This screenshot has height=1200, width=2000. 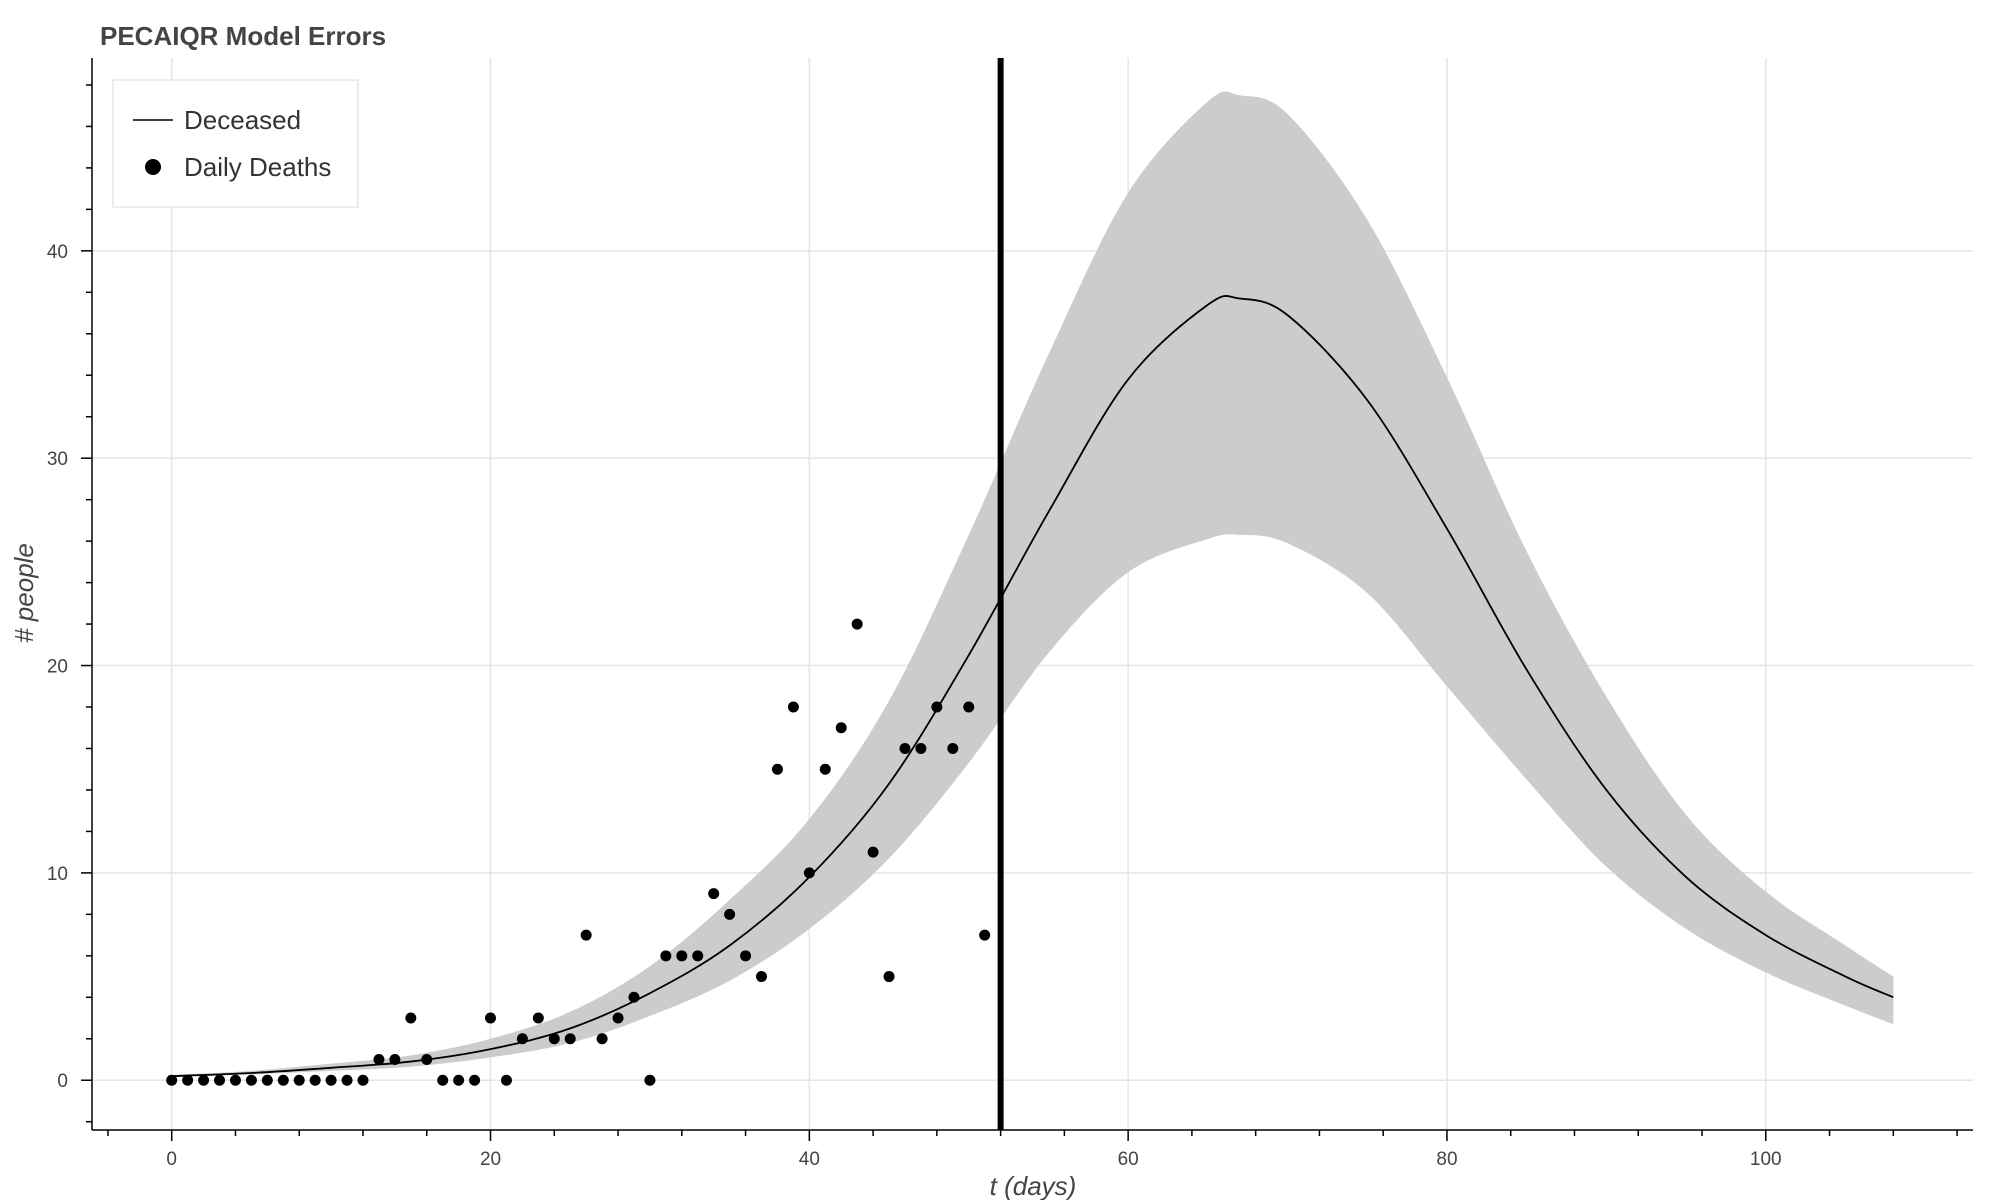 What do you see at coordinates (1766, 1159) in the screenshot?
I see `x-tick-label: 100` at bounding box center [1766, 1159].